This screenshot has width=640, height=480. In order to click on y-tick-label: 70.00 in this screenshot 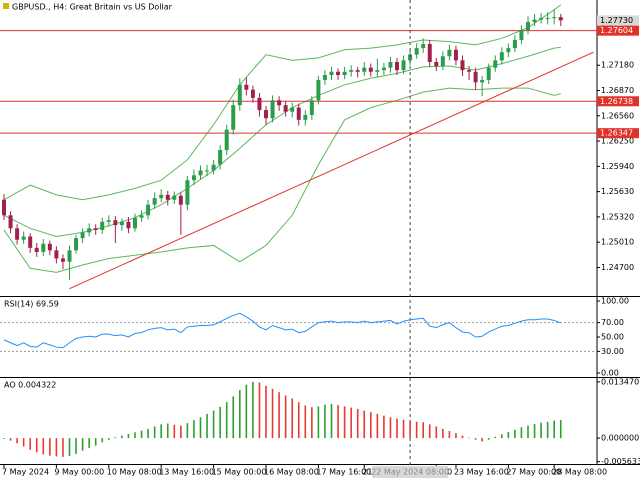, I will do `click(612, 322)`.